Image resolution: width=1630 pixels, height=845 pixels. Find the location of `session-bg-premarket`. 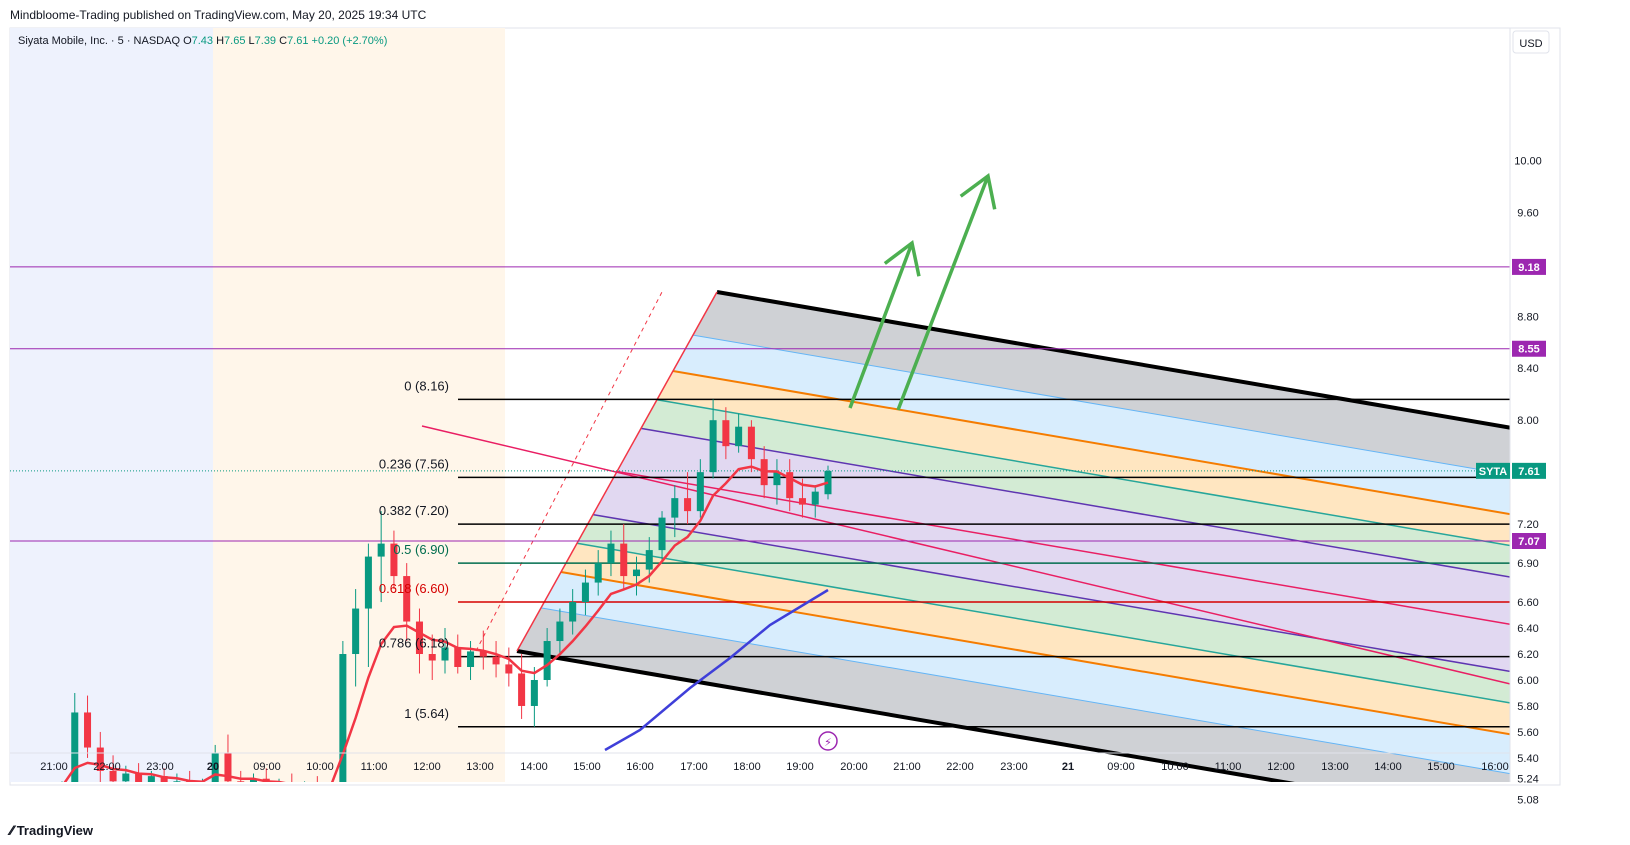

session-bg-premarket is located at coordinates (111, 405).